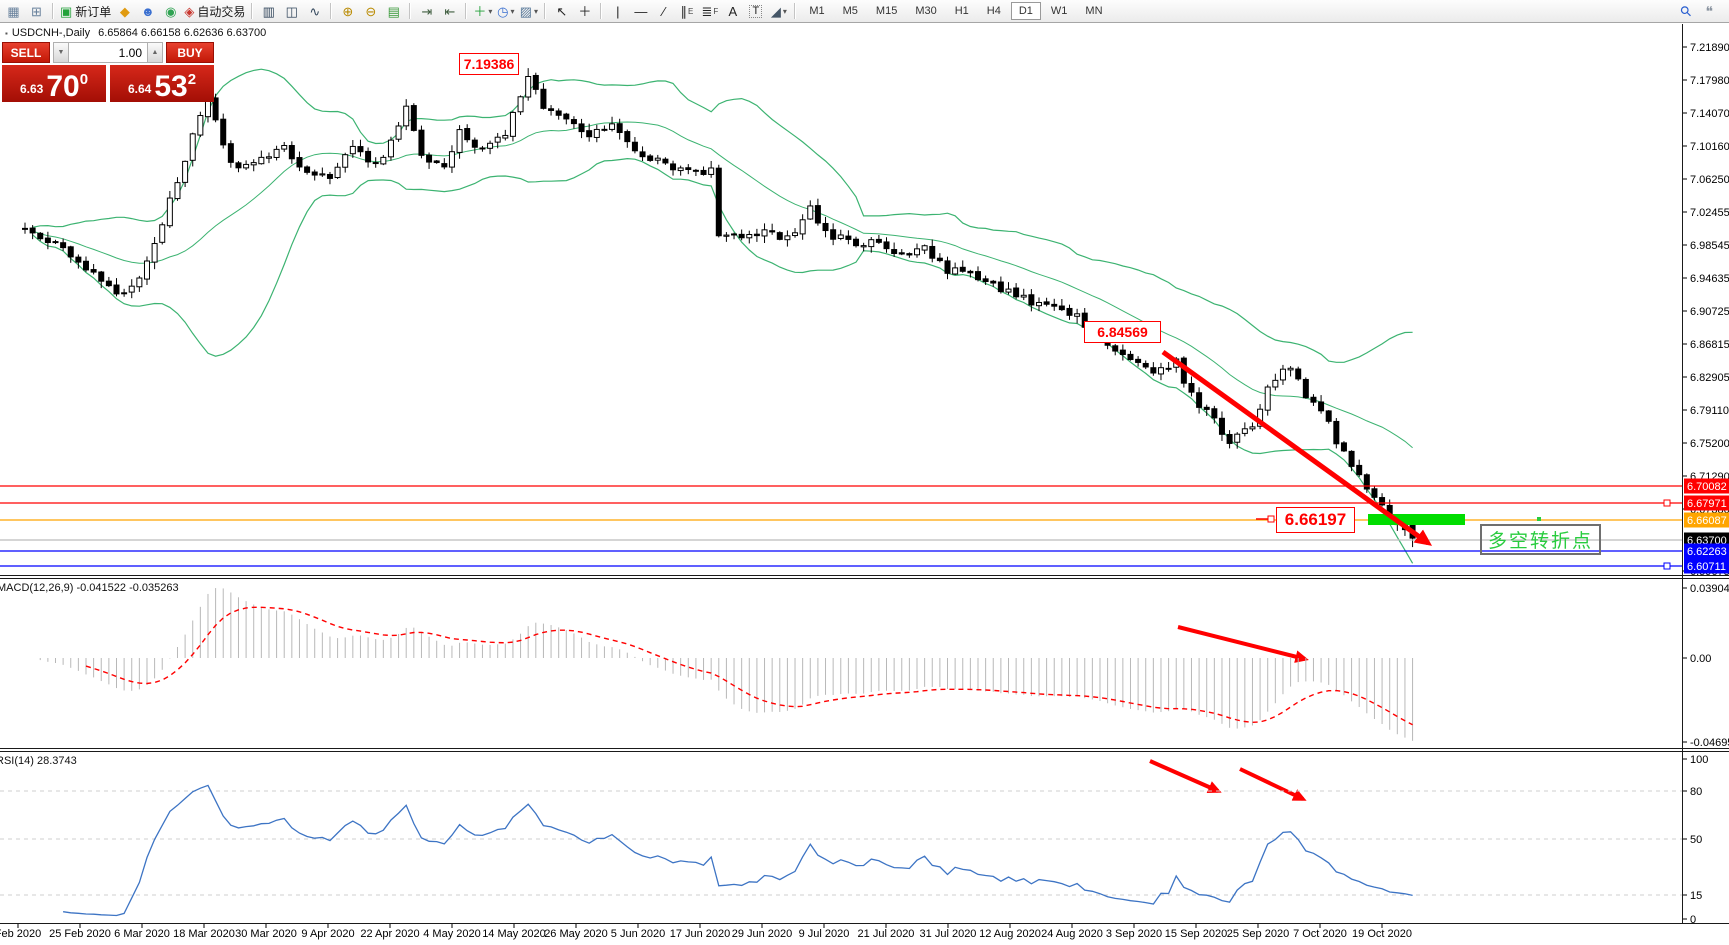 Image resolution: width=1729 pixels, height=945 pixels. I want to click on chart-shift-icon: ⇤, so click(449, 11).